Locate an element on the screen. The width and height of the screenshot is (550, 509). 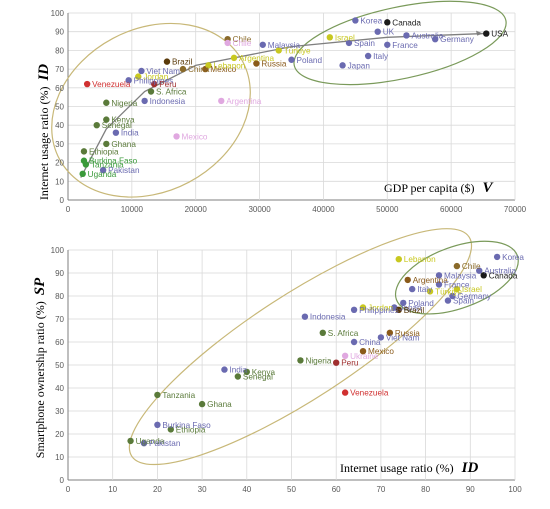
point-label-pakistan: Pakistan is located at coordinates (165, 443).